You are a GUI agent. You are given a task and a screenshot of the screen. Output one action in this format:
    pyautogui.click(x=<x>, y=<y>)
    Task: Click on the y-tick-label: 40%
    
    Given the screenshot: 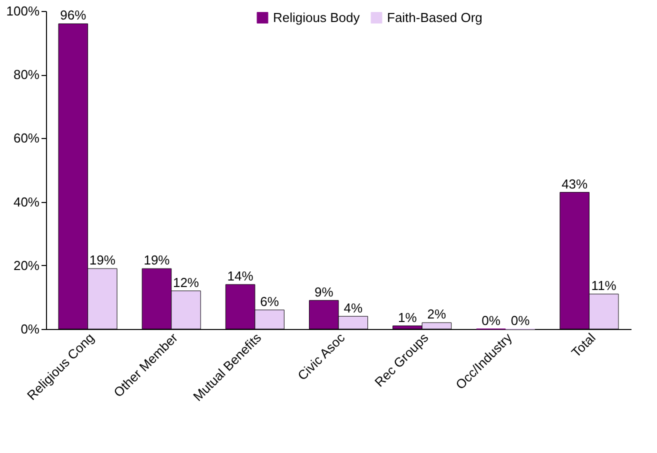 What is the action you would take?
    pyautogui.click(x=26, y=202)
    